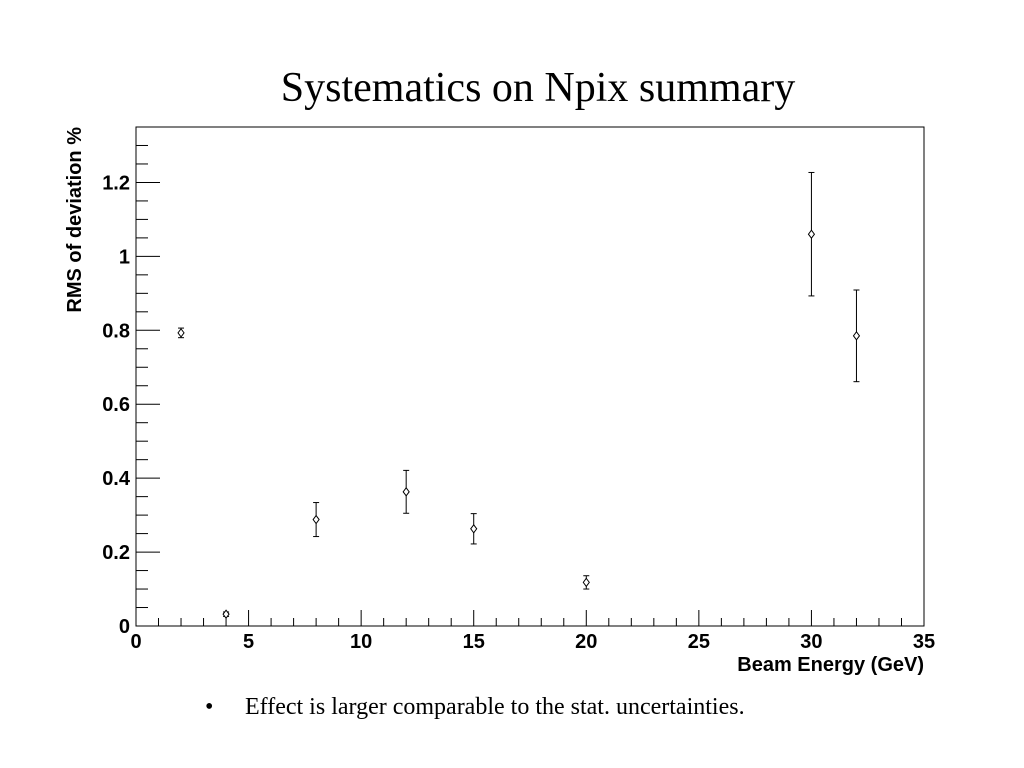 The width and height of the screenshot is (1024, 768). Describe the element at coordinates (248, 642) in the screenshot. I see `x-tick-label: 5` at that location.